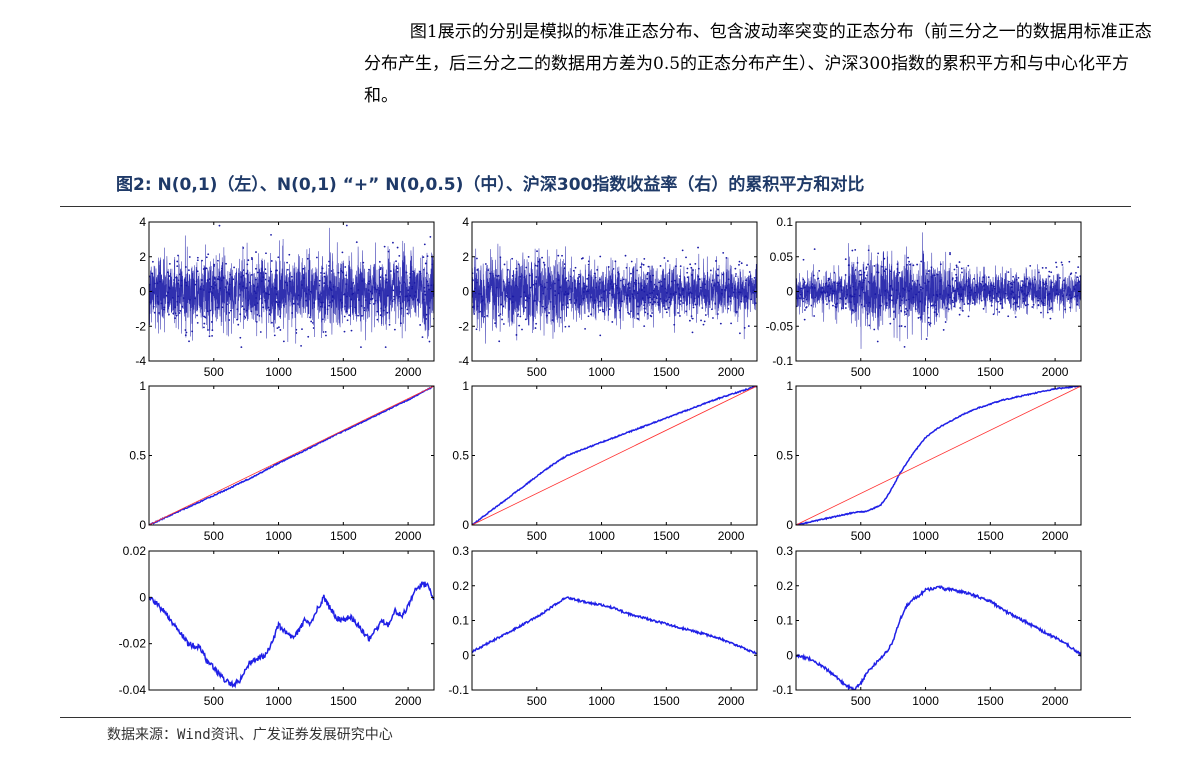 The image size is (1191, 763). Describe the element at coordinates (784, 551) in the screenshot. I see `y-tick-label: 0.3` at that location.